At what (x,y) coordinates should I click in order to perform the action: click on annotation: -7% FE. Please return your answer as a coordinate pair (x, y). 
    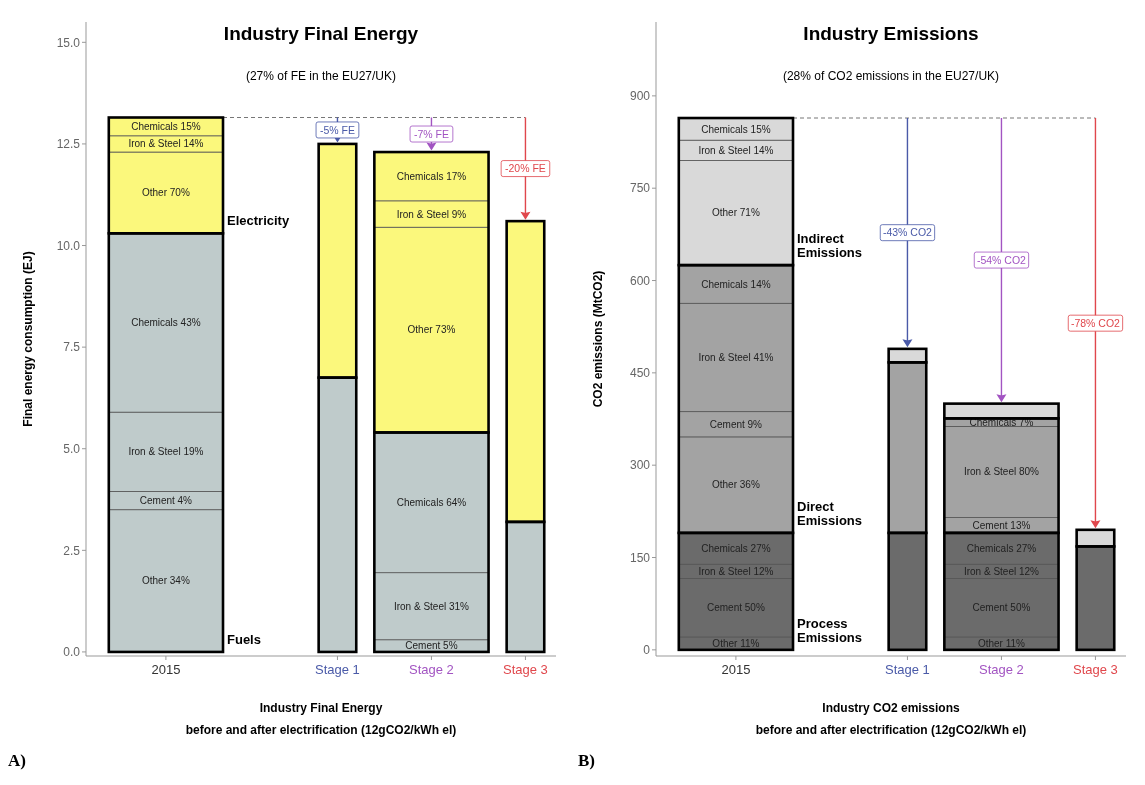
    Looking at the image, I should click on (431, 133).